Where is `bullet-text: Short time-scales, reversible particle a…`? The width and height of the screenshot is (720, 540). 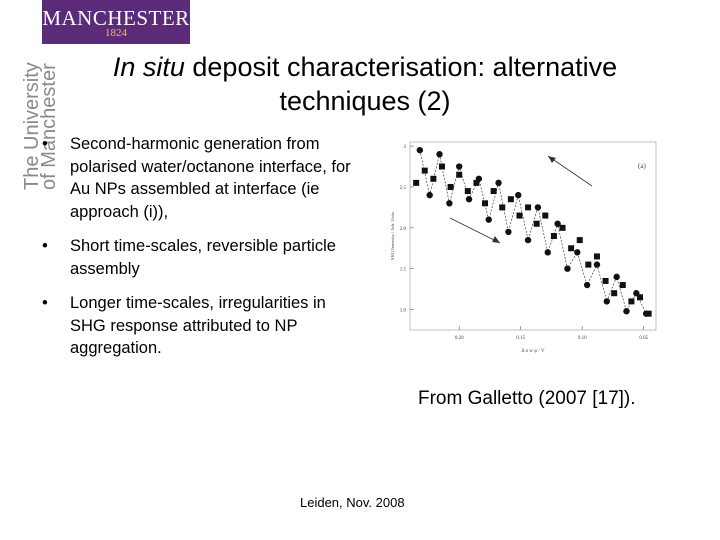
bullet-text: Short time-scales, reversible particle a… is located at coordinates (203, 257).